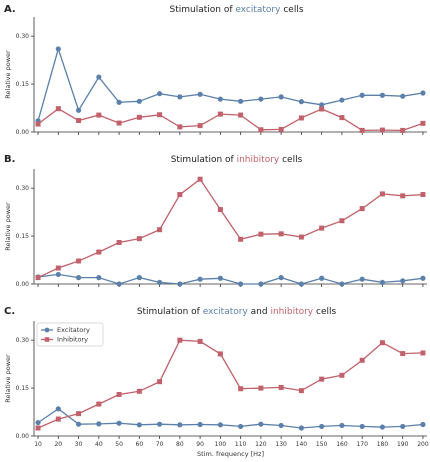 The image size is (430, 462). I want to click on legend: Excitatory Inhibitory, so click(70, 334).